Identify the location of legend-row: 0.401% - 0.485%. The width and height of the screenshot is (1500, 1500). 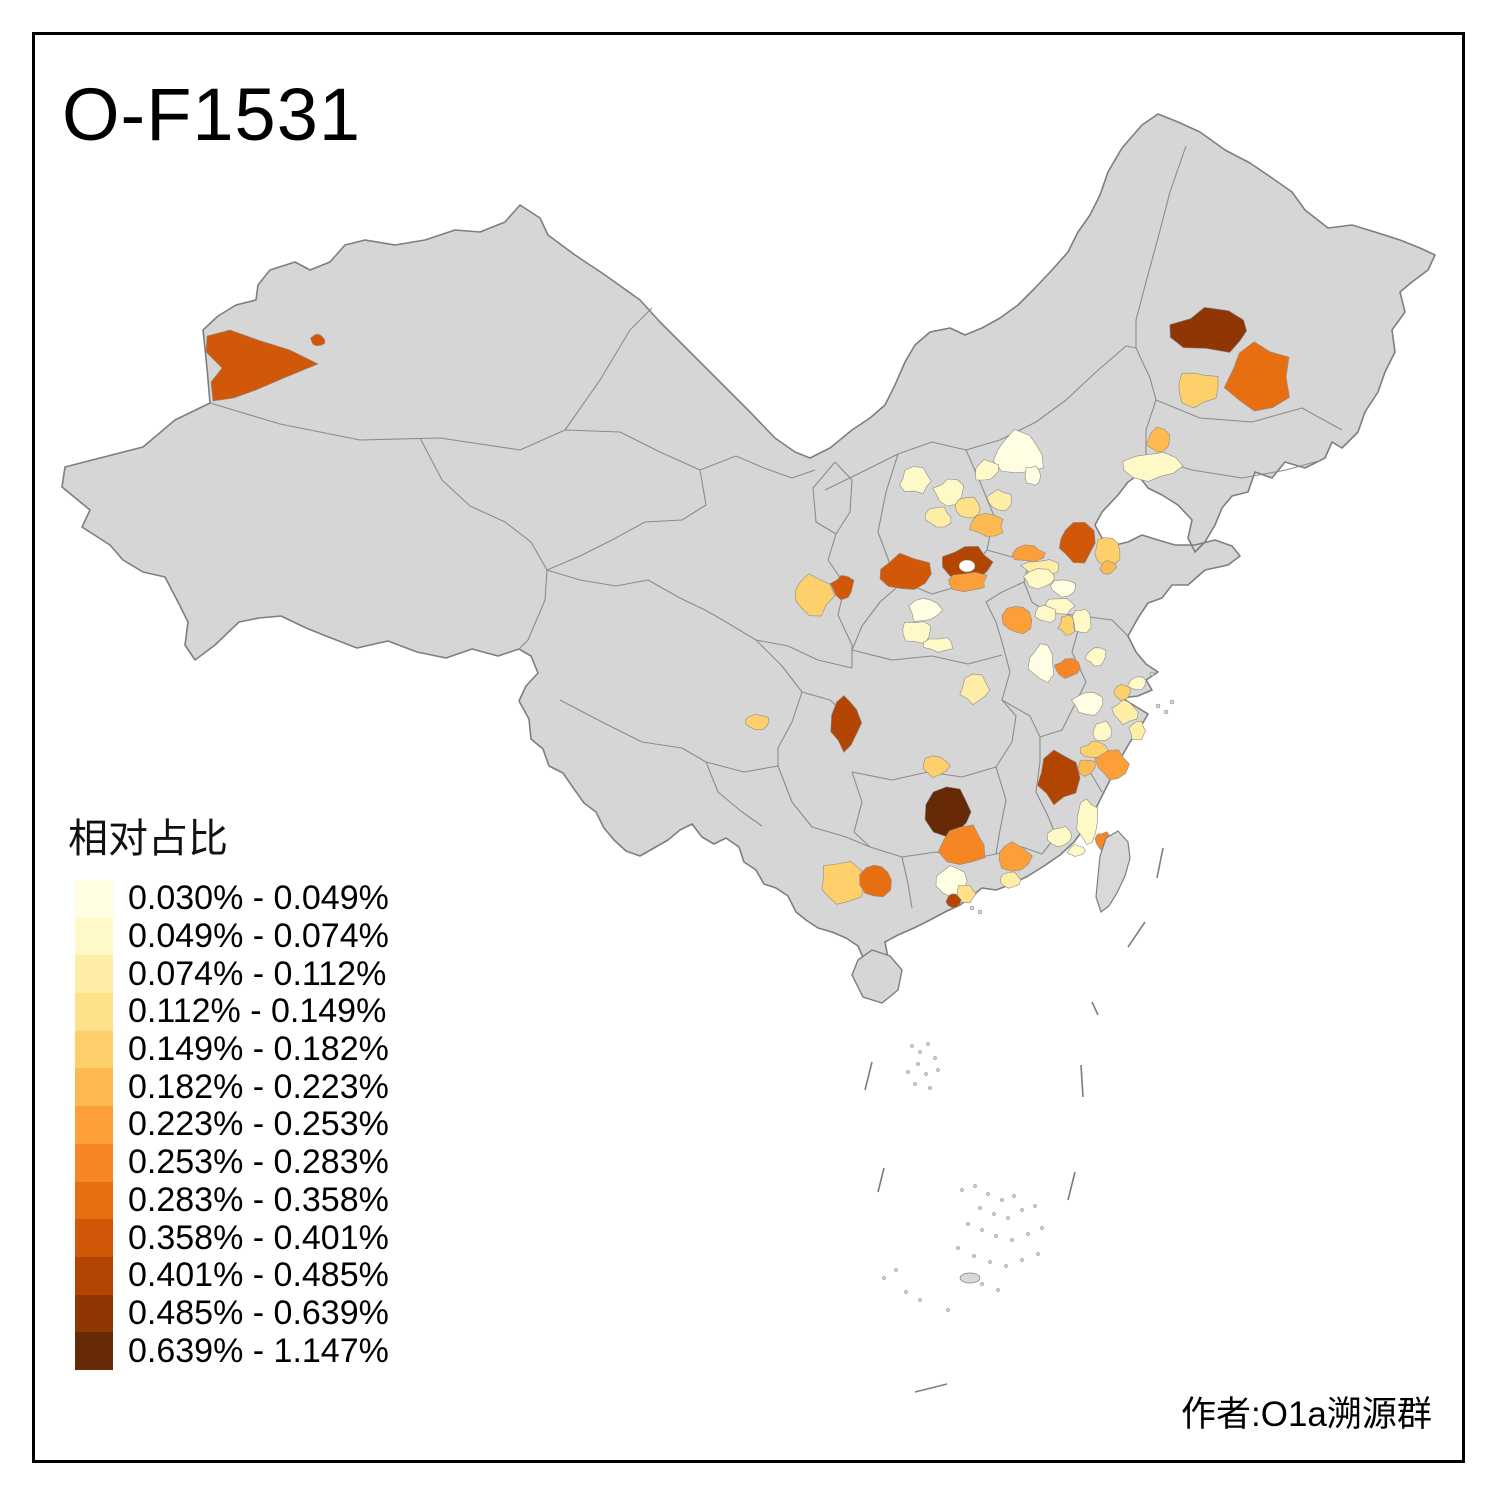
(232, 1275).